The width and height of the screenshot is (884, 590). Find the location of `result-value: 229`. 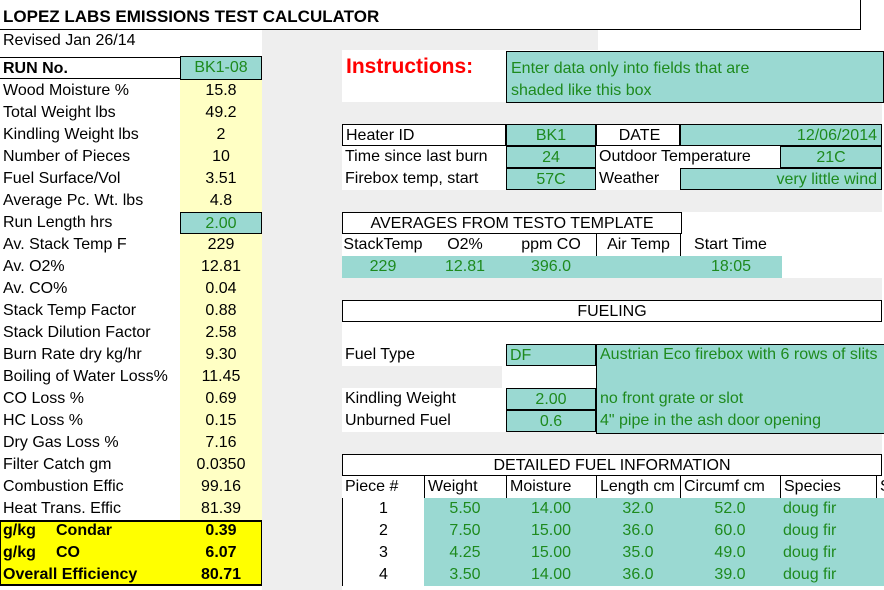

result-value: 229 is located at coordinates (221, 245).